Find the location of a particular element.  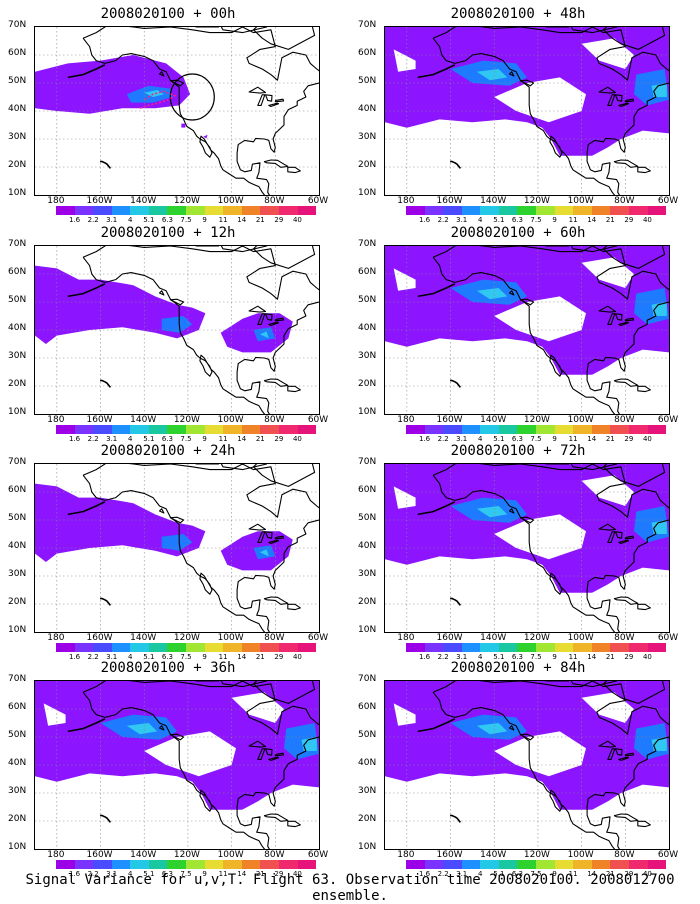

colorbar-label: 21 is located at coordinates (260, 657).